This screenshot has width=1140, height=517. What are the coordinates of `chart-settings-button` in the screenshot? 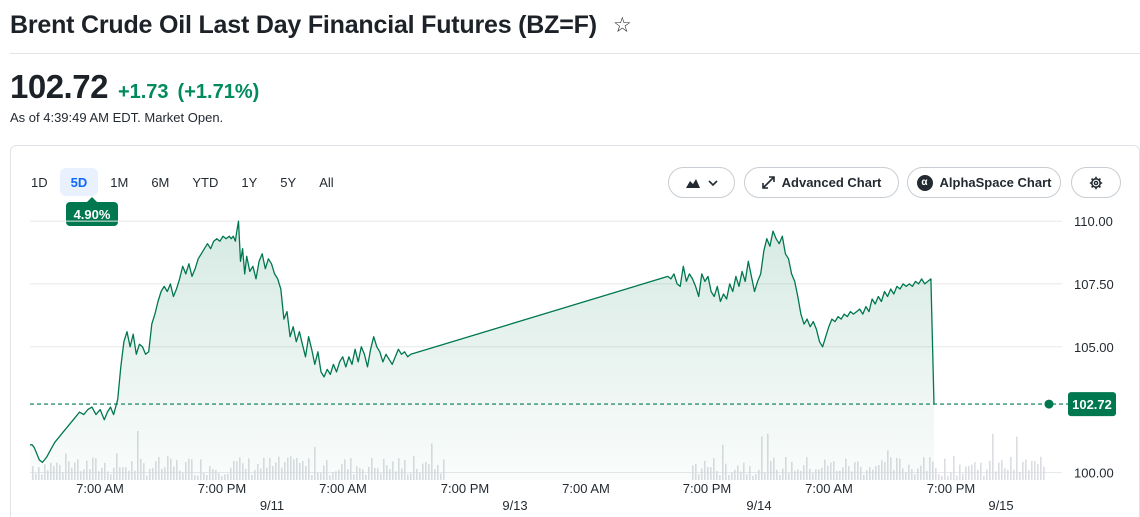 It's located at (1096, 182).